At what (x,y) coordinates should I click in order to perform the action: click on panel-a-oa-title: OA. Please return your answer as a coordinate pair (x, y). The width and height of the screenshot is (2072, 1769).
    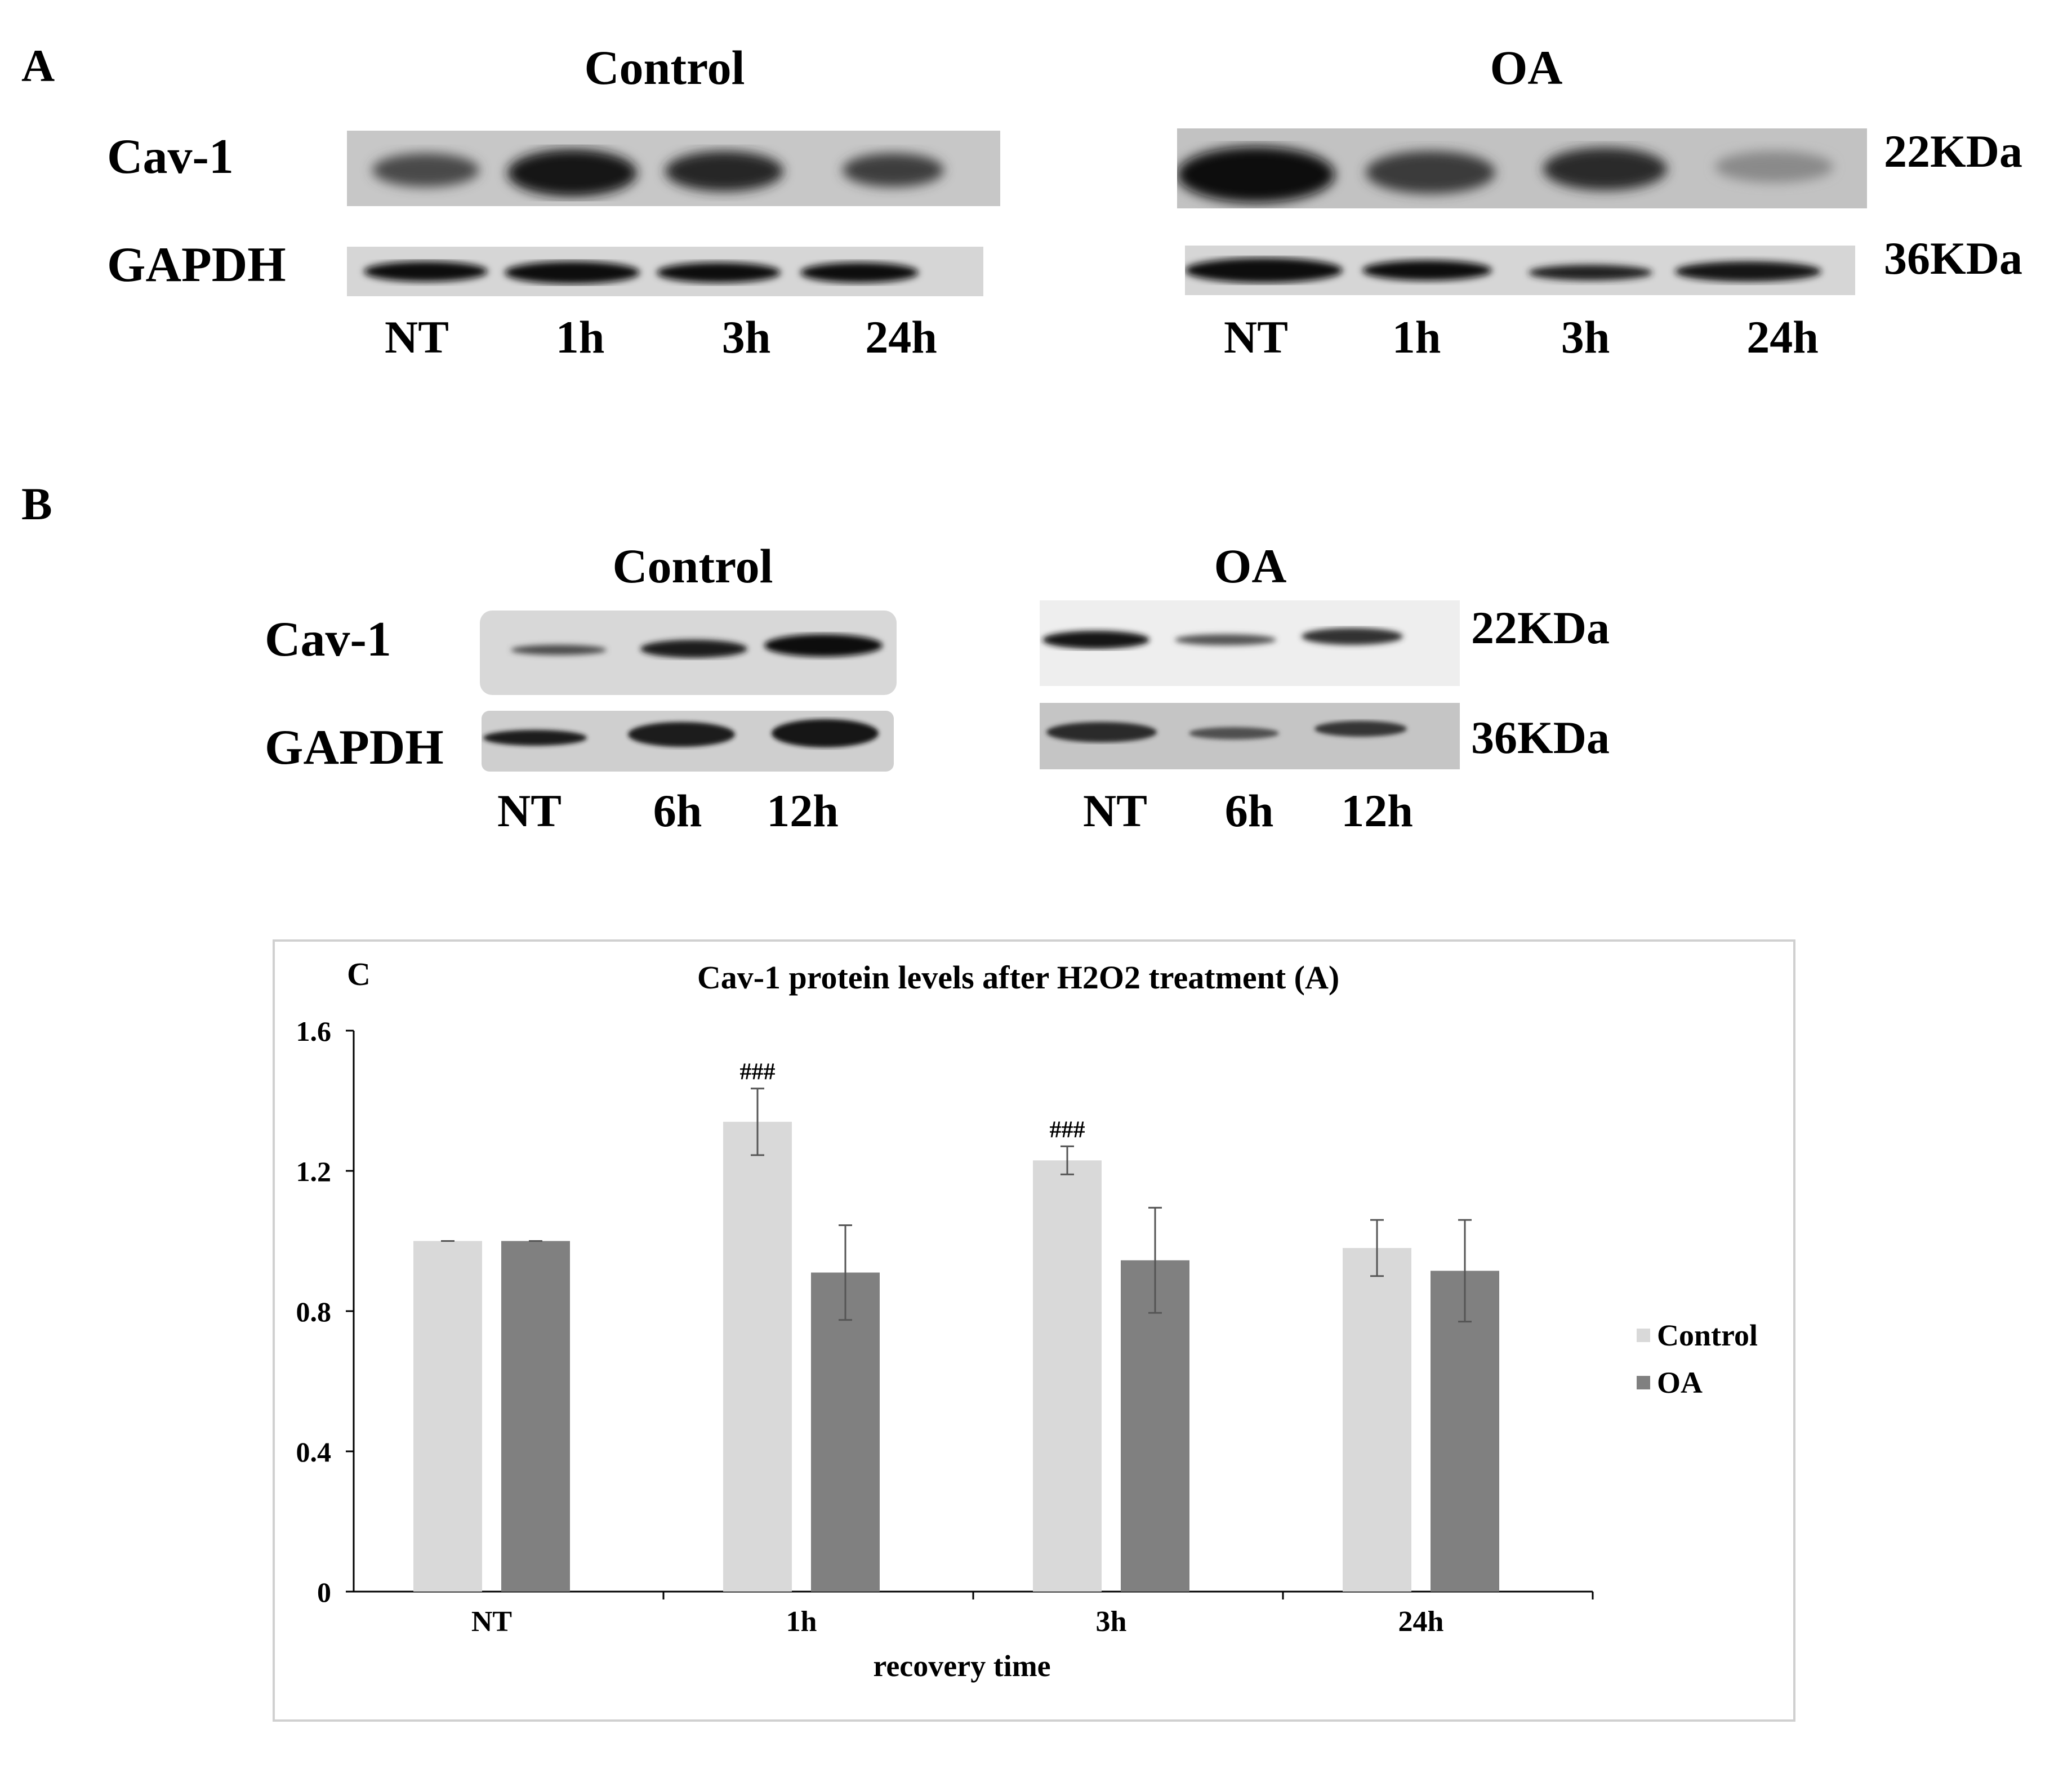
    Looking at the image, I should click on (1526, 68).